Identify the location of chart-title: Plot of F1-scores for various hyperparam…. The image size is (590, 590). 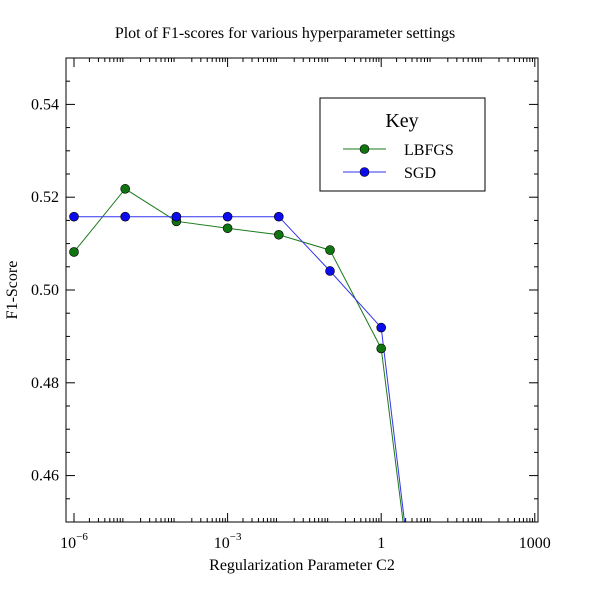
(285, 33).